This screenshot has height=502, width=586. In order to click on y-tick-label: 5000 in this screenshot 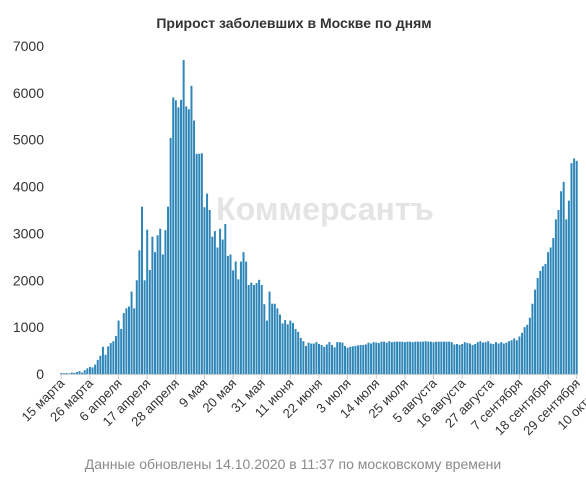, I will do `click(28, 140)`.